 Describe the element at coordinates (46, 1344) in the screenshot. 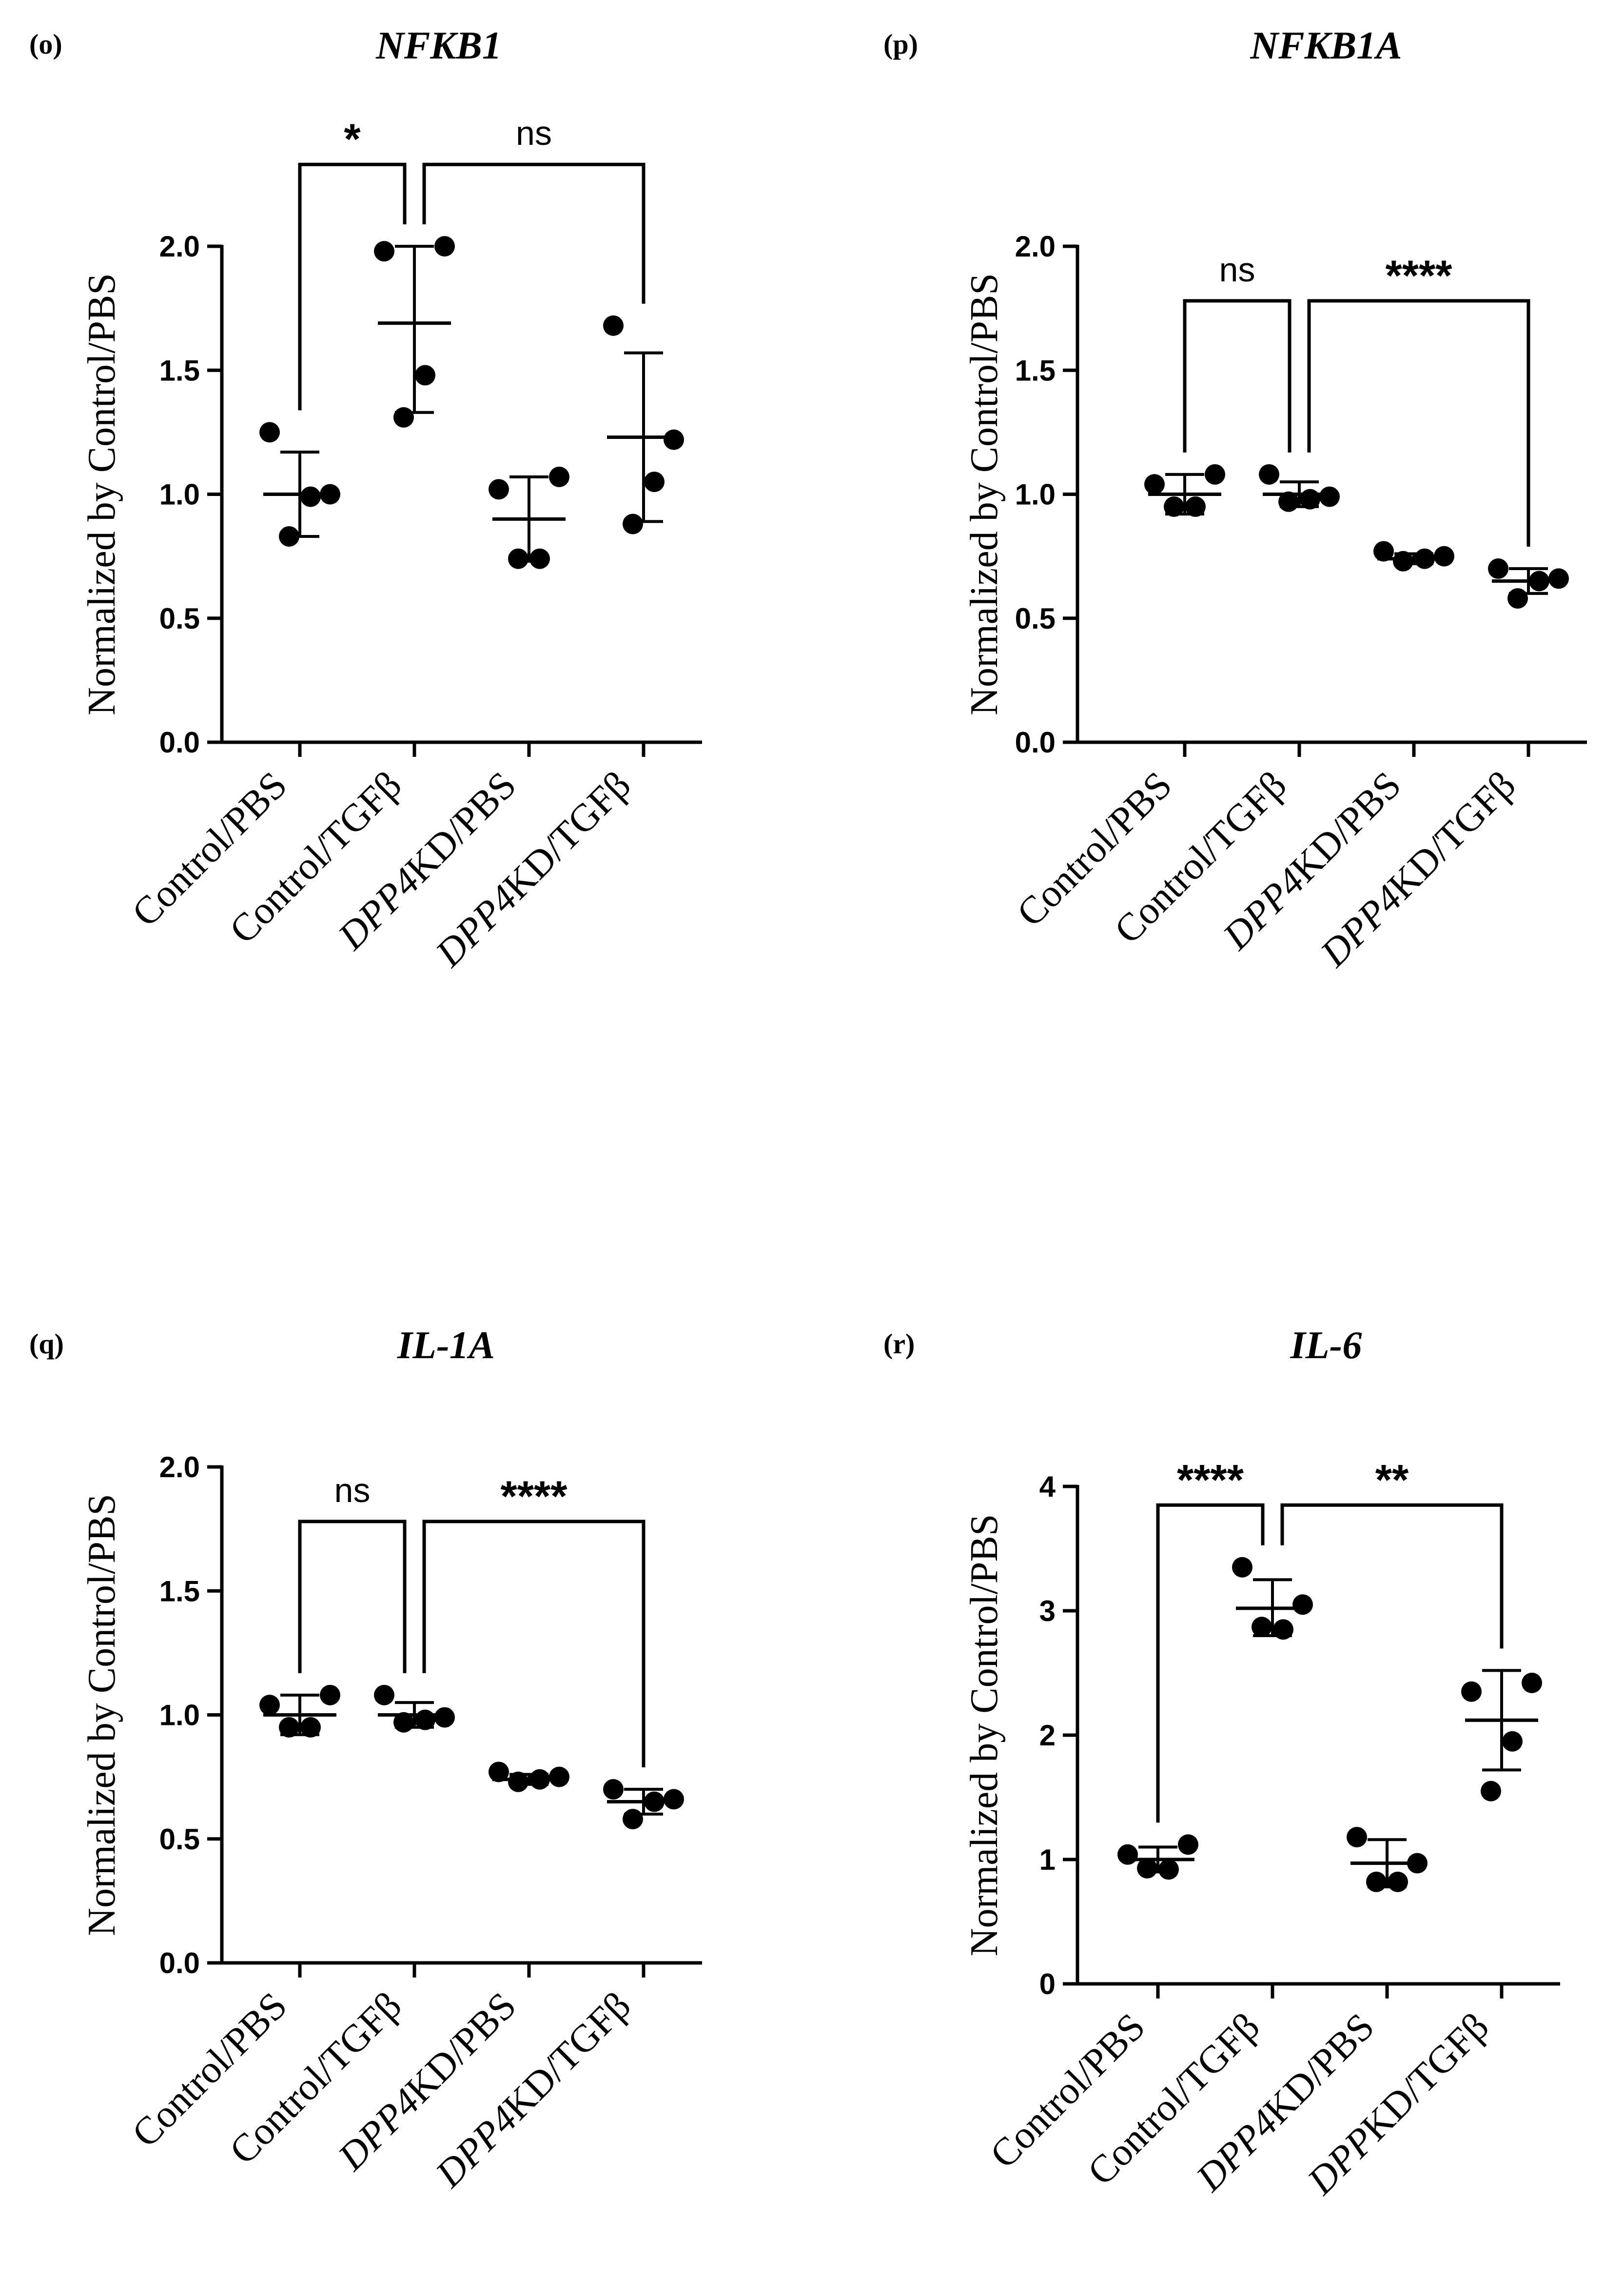

I see `panel-label: (q)` at that location.